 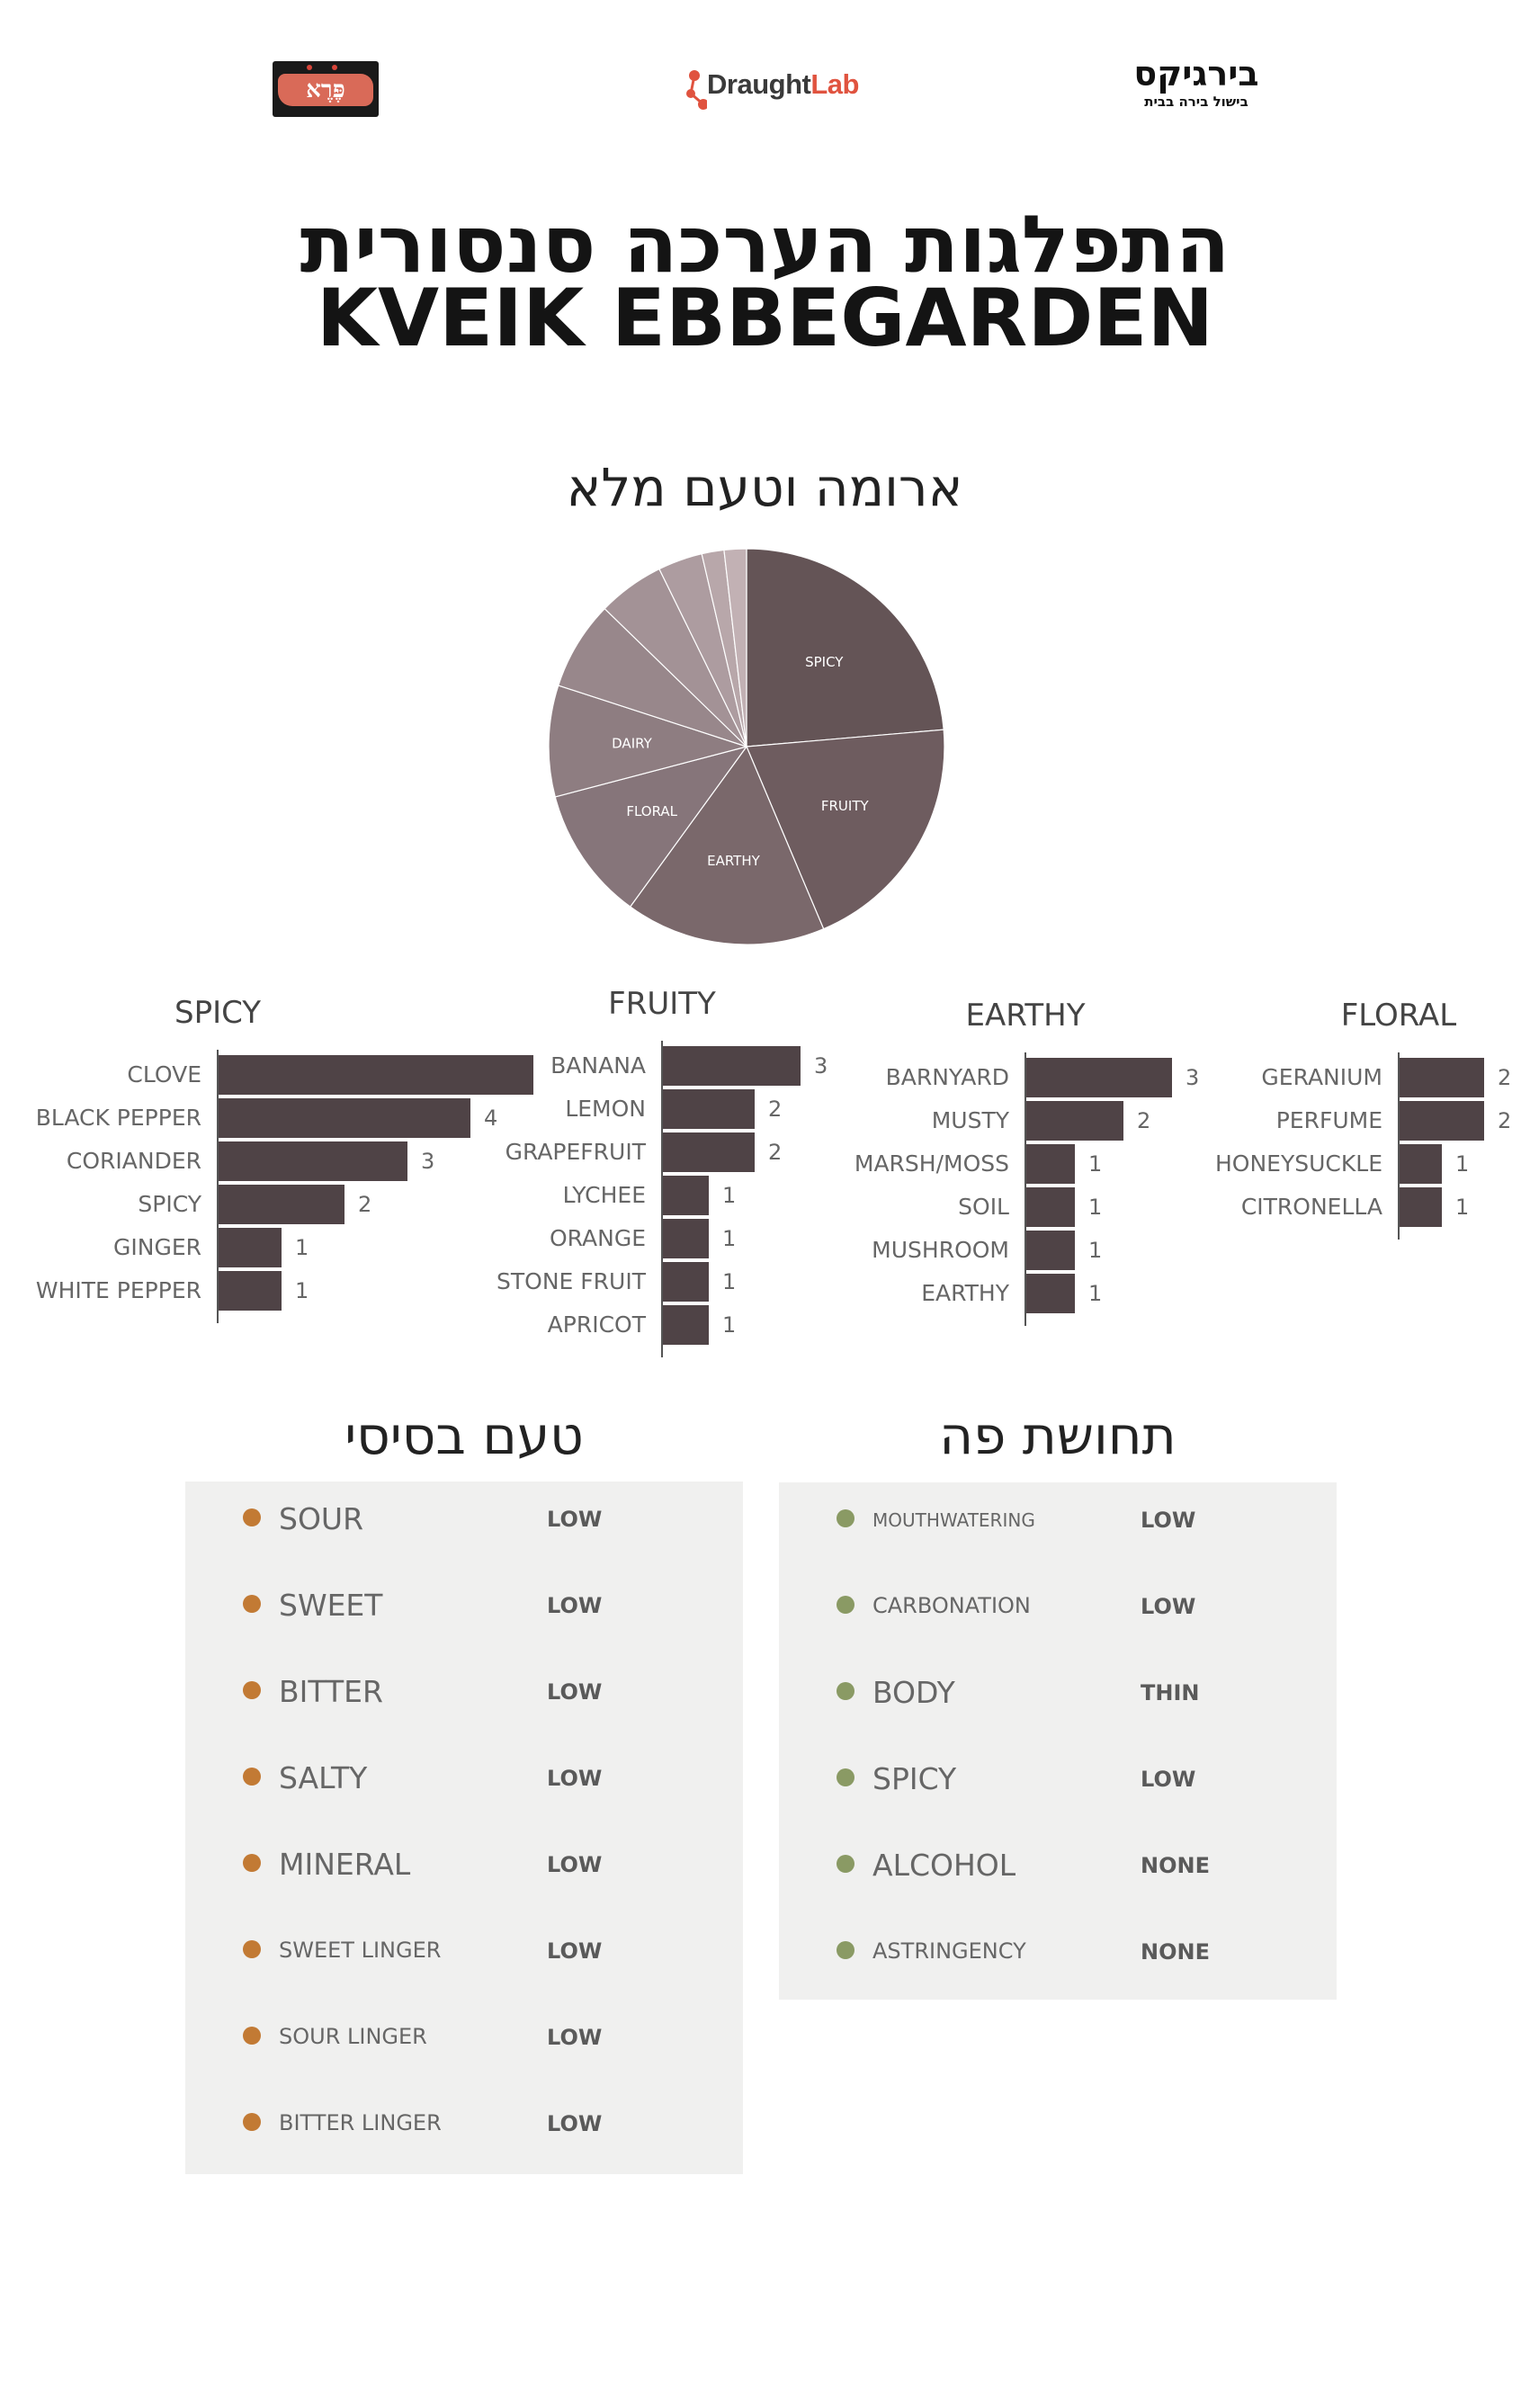 What do you see at coordinates (598, 1238) in the screenshot?
I see `bar-category-label: ORANGE` at bounding box center [598, 1238].